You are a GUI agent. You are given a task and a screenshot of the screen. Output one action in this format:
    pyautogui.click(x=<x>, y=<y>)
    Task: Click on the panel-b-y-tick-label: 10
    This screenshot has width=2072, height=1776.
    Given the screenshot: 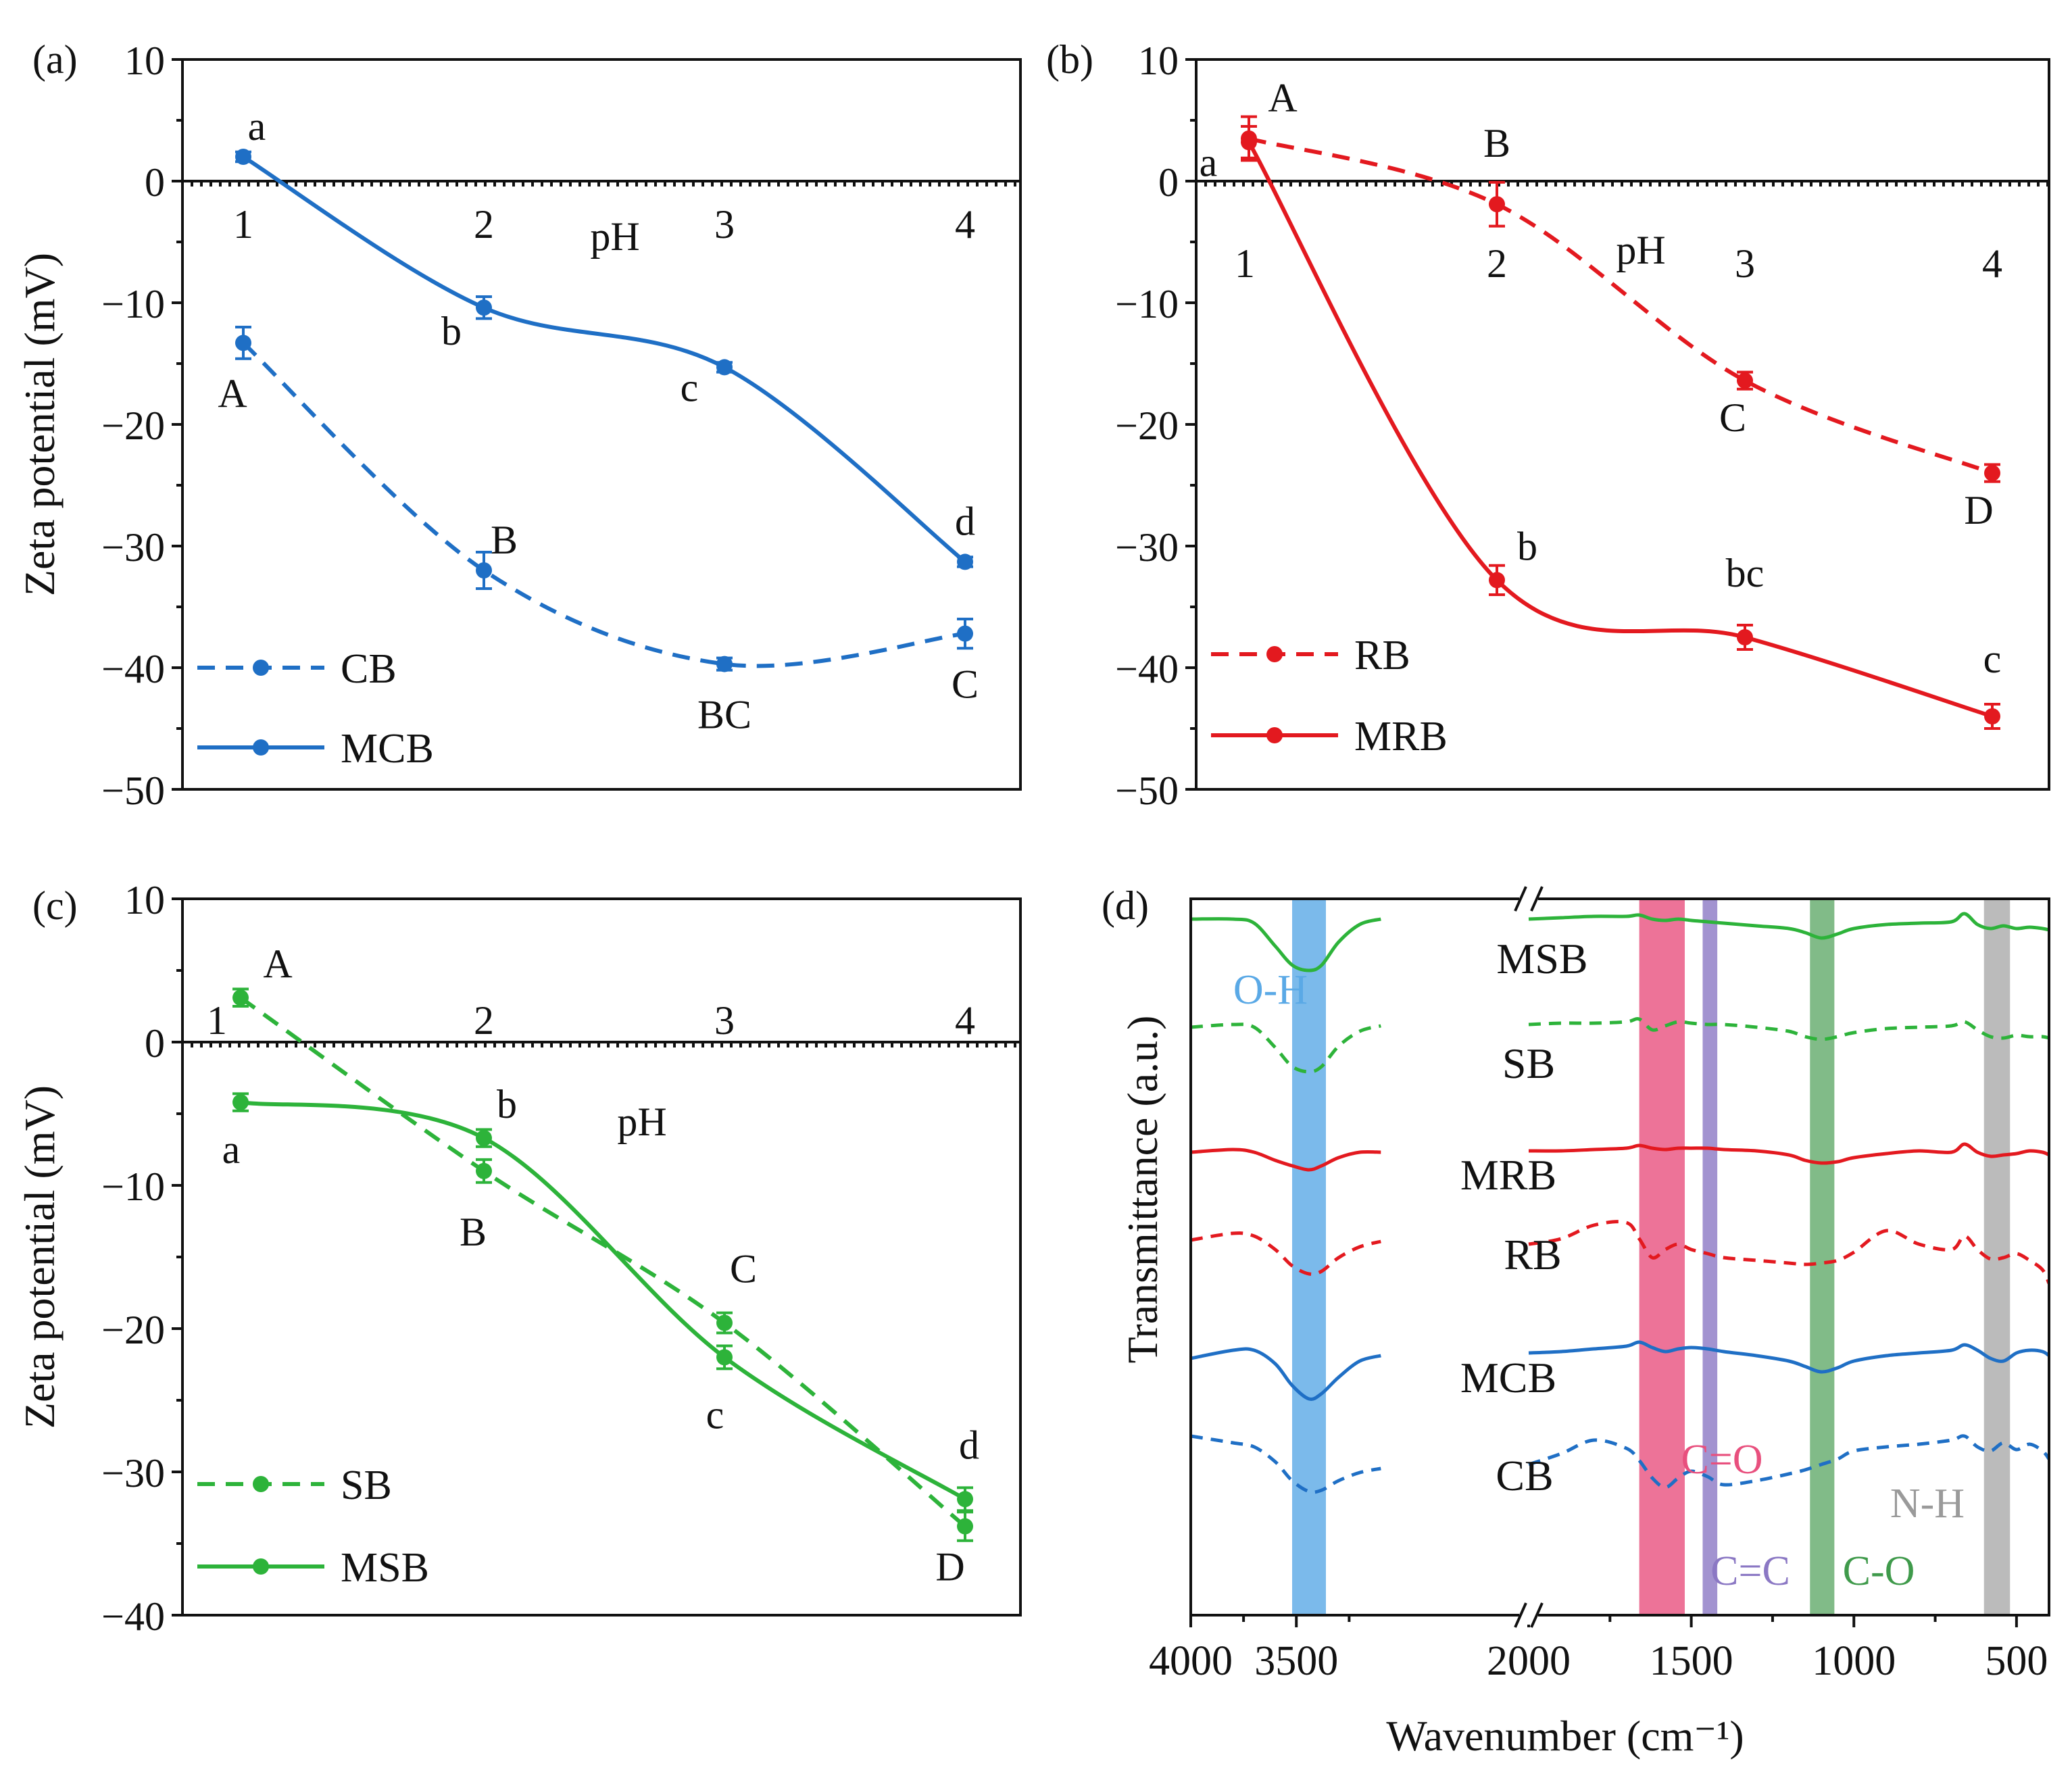 What is the action you would take?
    pyautogui.click(x=1158, y=61)
    